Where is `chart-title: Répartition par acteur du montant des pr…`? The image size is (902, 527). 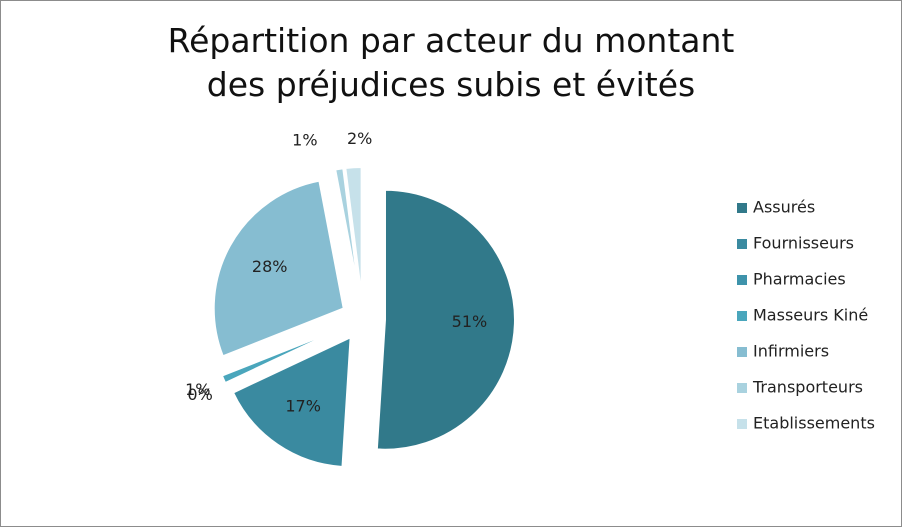
chart-title: Répartition par acteur du montant des pr… is located at coordinates (451, 62).